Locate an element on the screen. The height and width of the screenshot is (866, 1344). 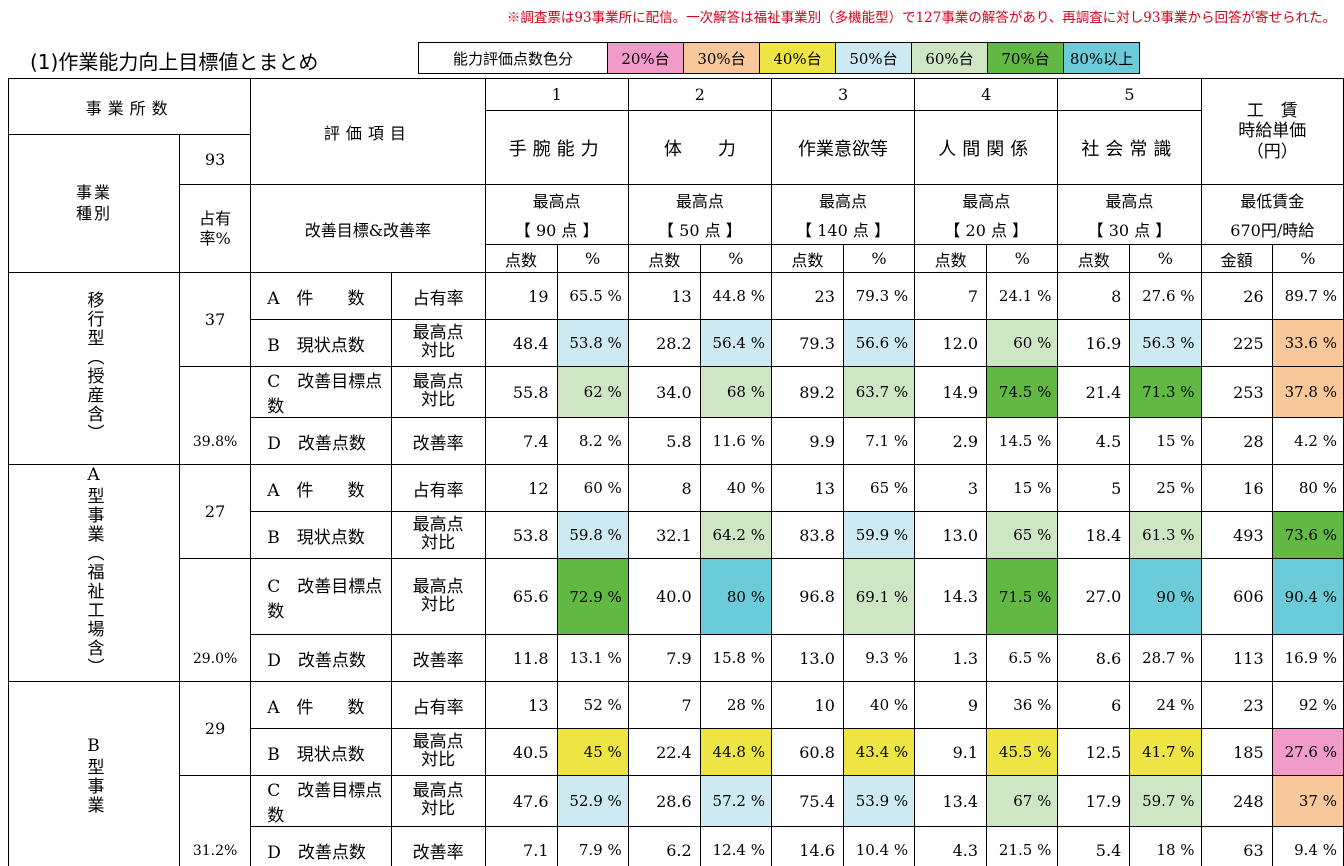
legend-label: 能力評価点数色分 is located at coordinates (513, 58).